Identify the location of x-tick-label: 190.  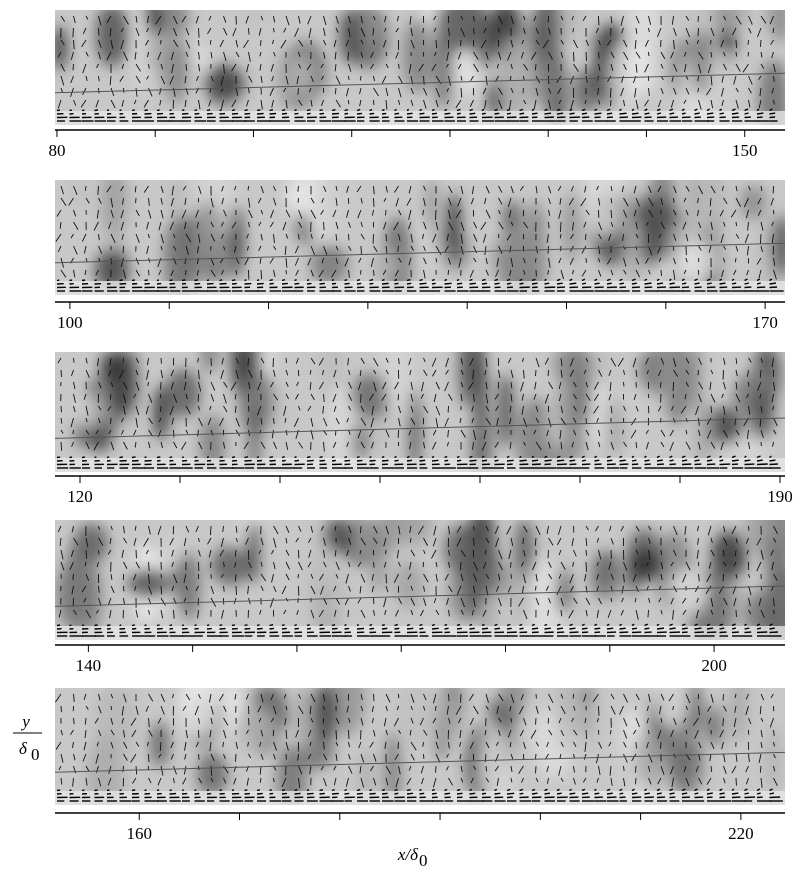
(780, 496).